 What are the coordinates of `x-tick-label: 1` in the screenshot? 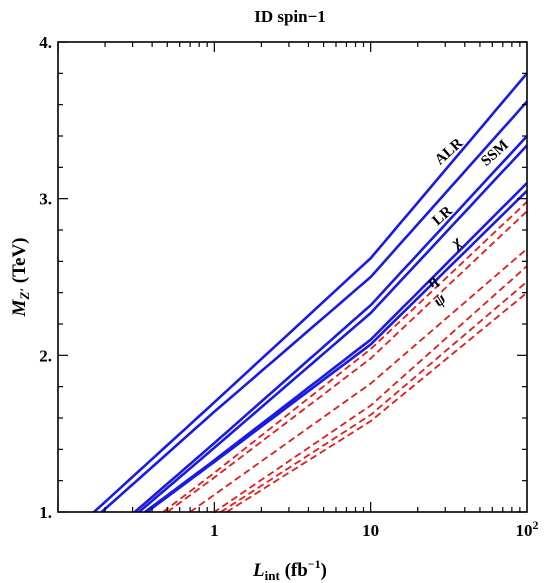 It's located at (214, 530).